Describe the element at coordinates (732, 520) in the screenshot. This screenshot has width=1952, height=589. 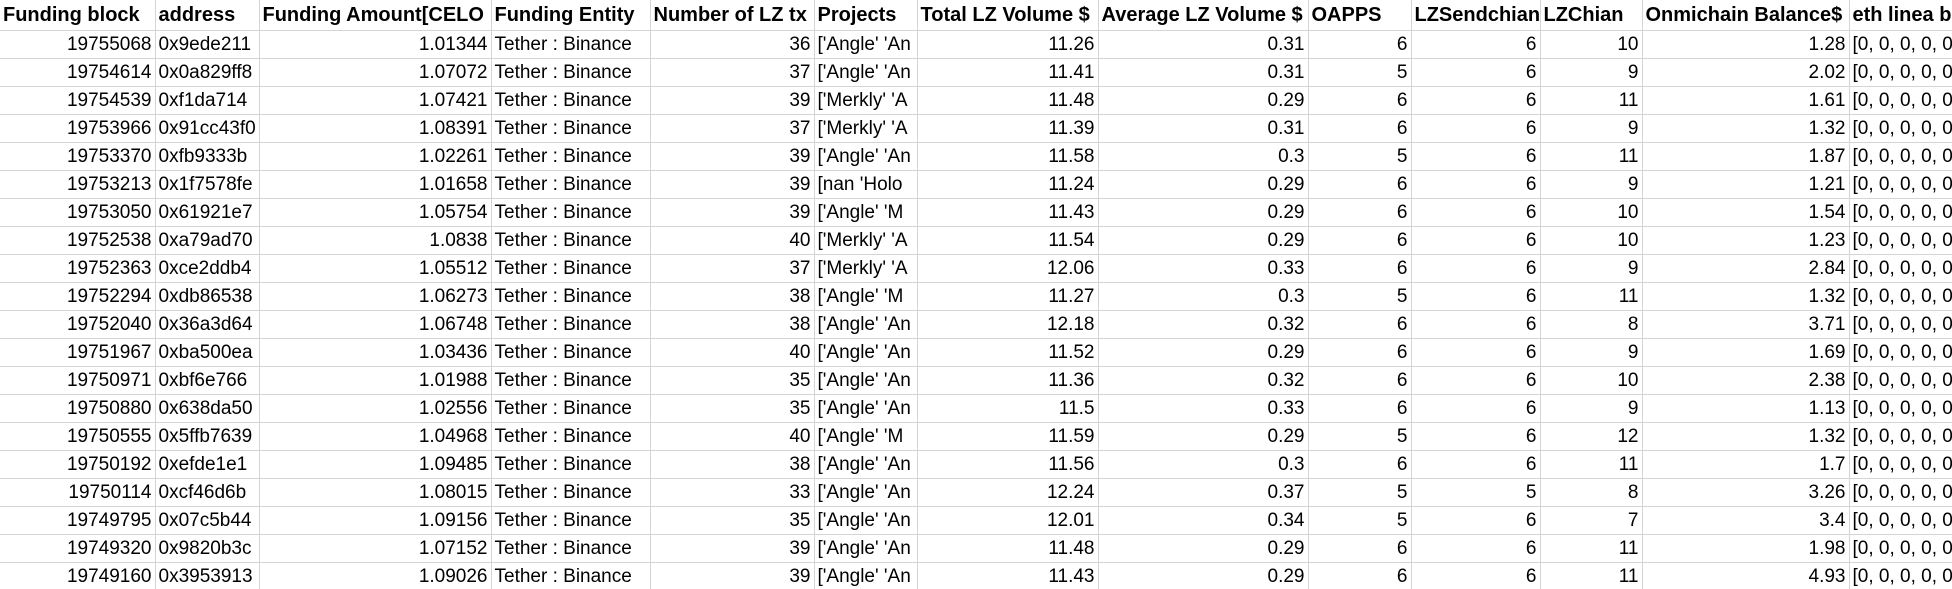
I see `cell-col-number-of-lz-tx: 35` at that location.